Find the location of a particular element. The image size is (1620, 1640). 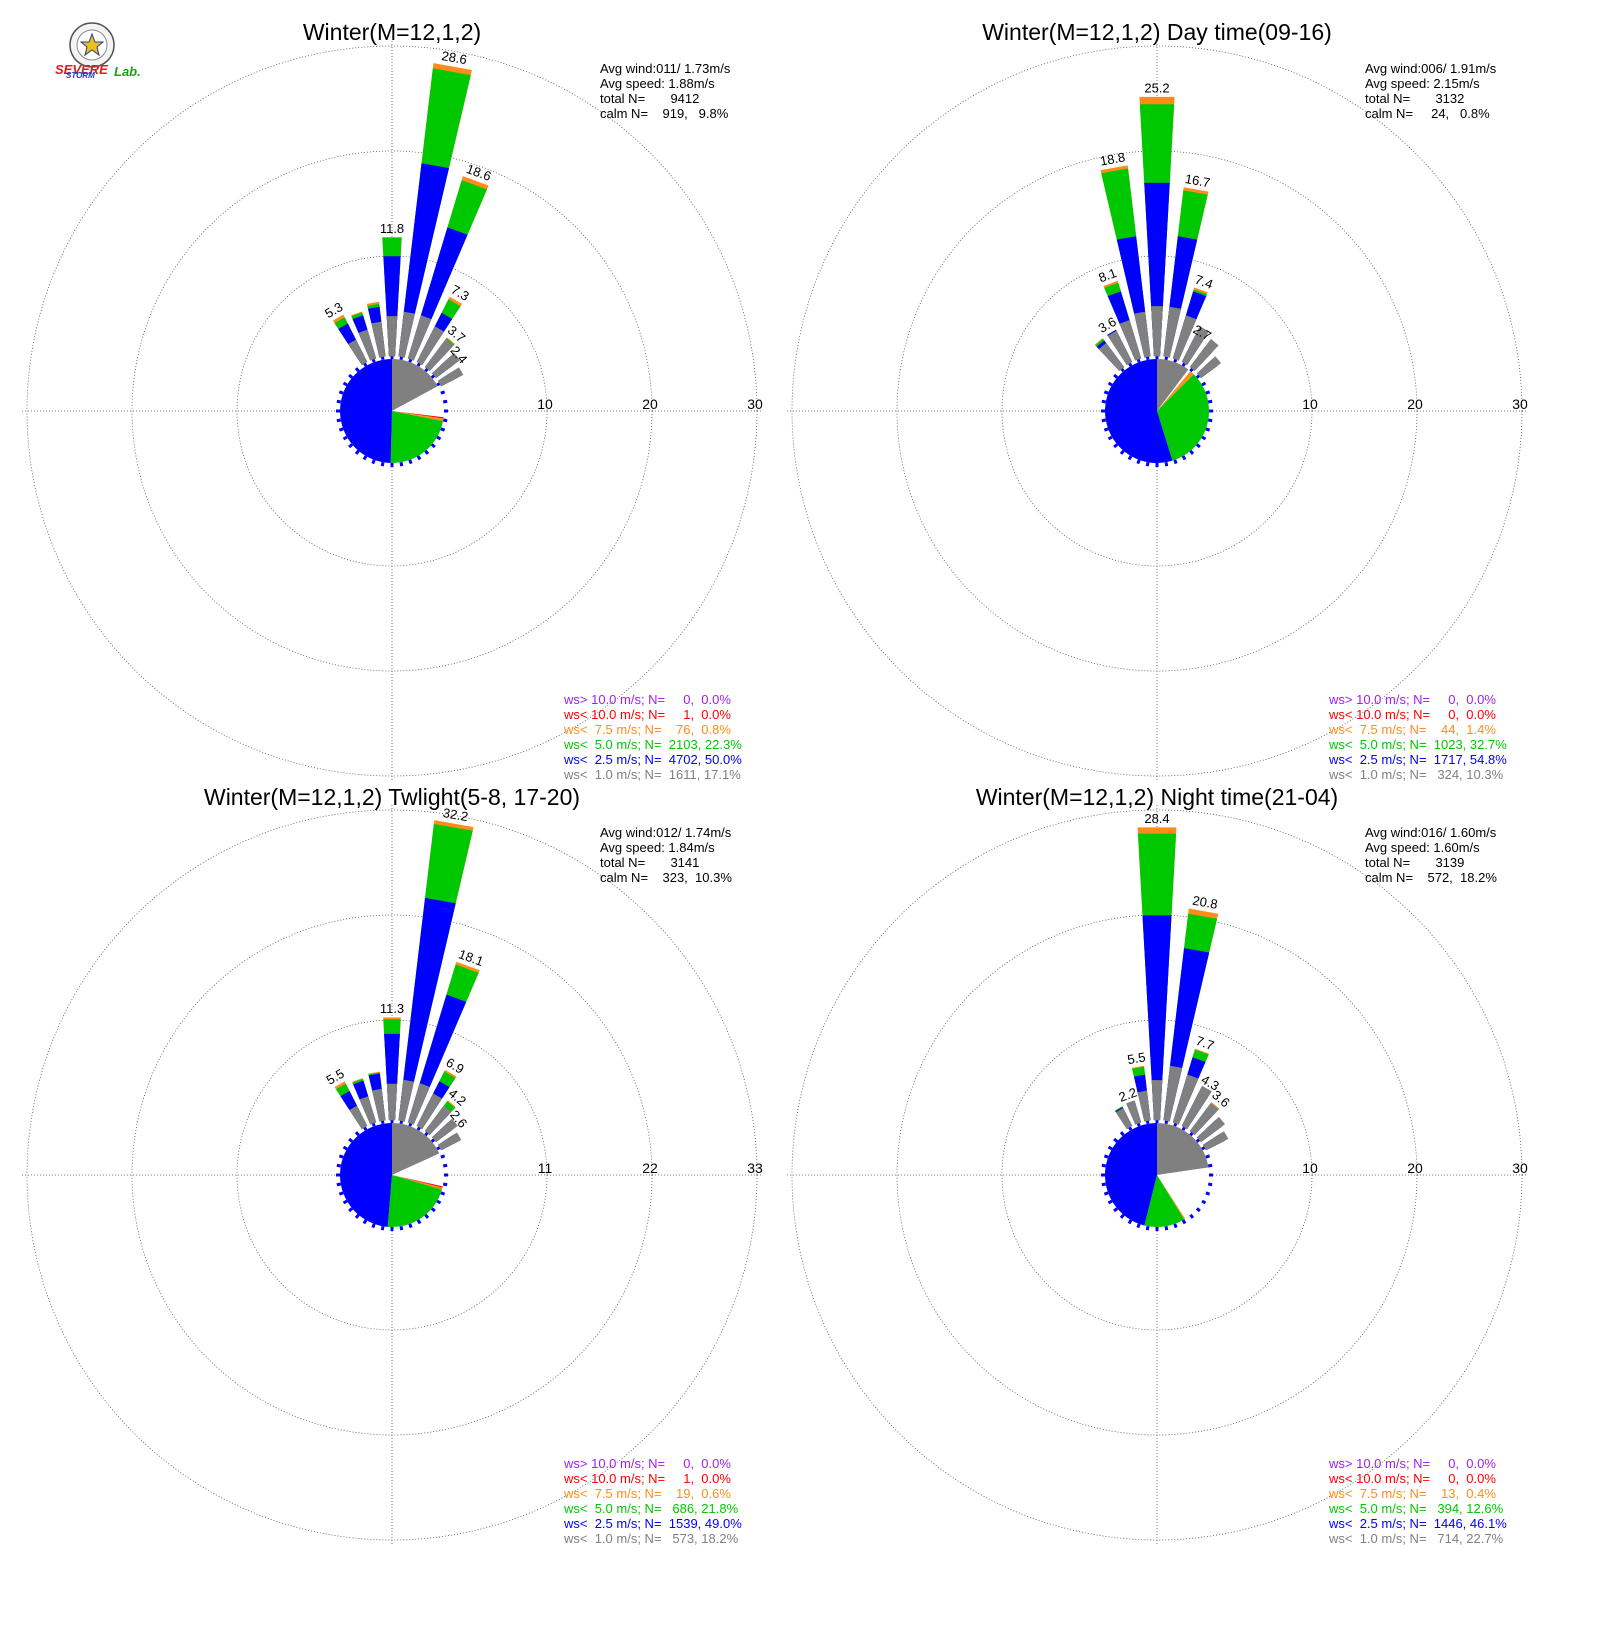

stat-line: calm N= 572, 18.2% is located at coordinates (1431, 877).